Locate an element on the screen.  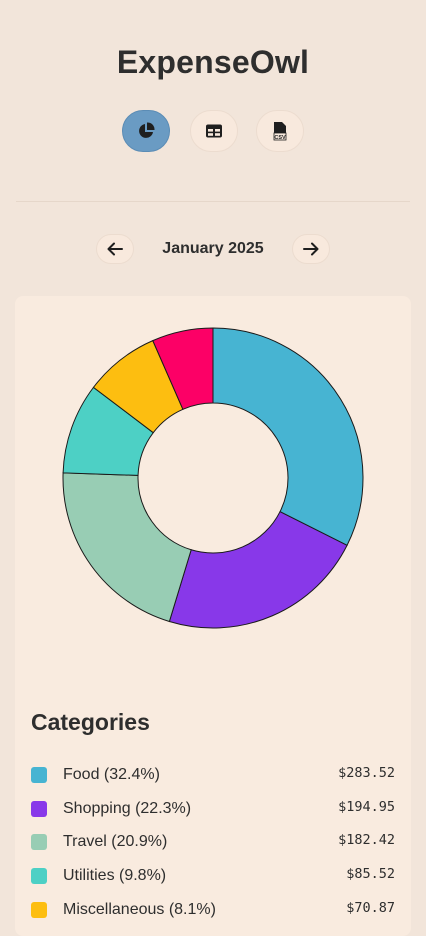
legend-item: Miscellaneous (8.1%) $70.87 is located at coordinates (213, 910).